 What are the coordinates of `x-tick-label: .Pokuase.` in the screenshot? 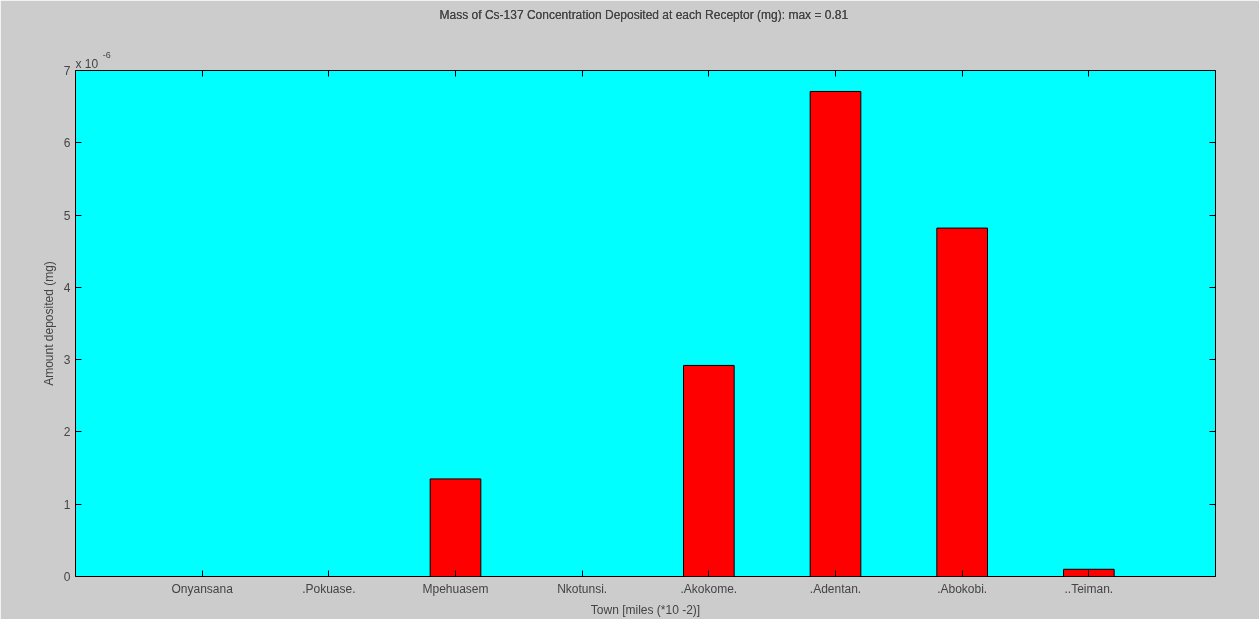 It's located at (329, 588).